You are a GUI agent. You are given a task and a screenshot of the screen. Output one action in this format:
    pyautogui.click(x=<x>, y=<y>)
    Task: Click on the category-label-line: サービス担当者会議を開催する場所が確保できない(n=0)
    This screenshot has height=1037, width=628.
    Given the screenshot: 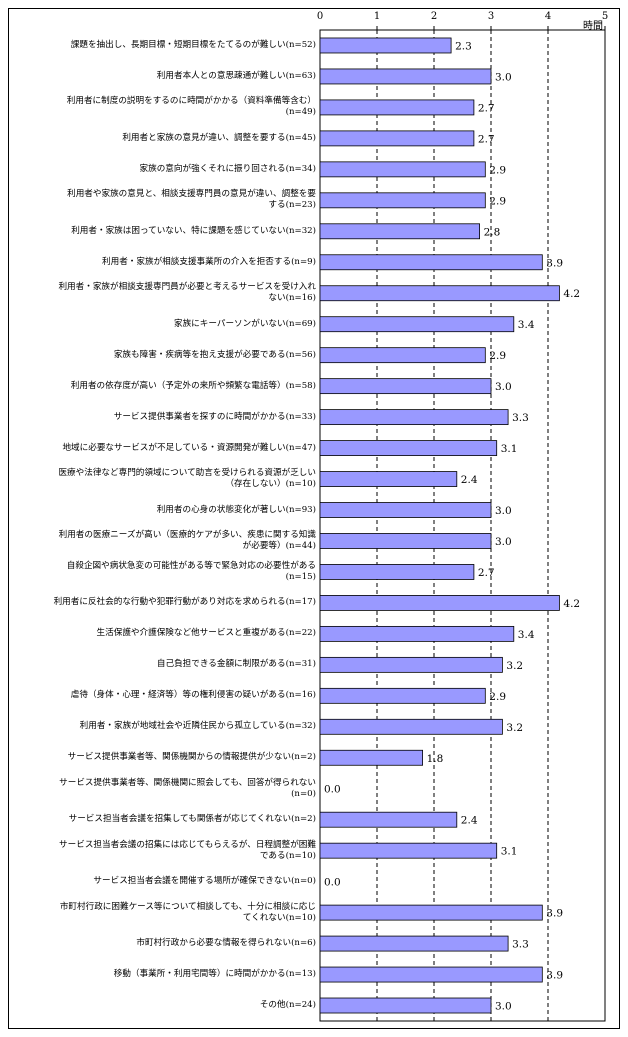 What is the action you would take?
    pyautogui.click(x=204, y=881)
    